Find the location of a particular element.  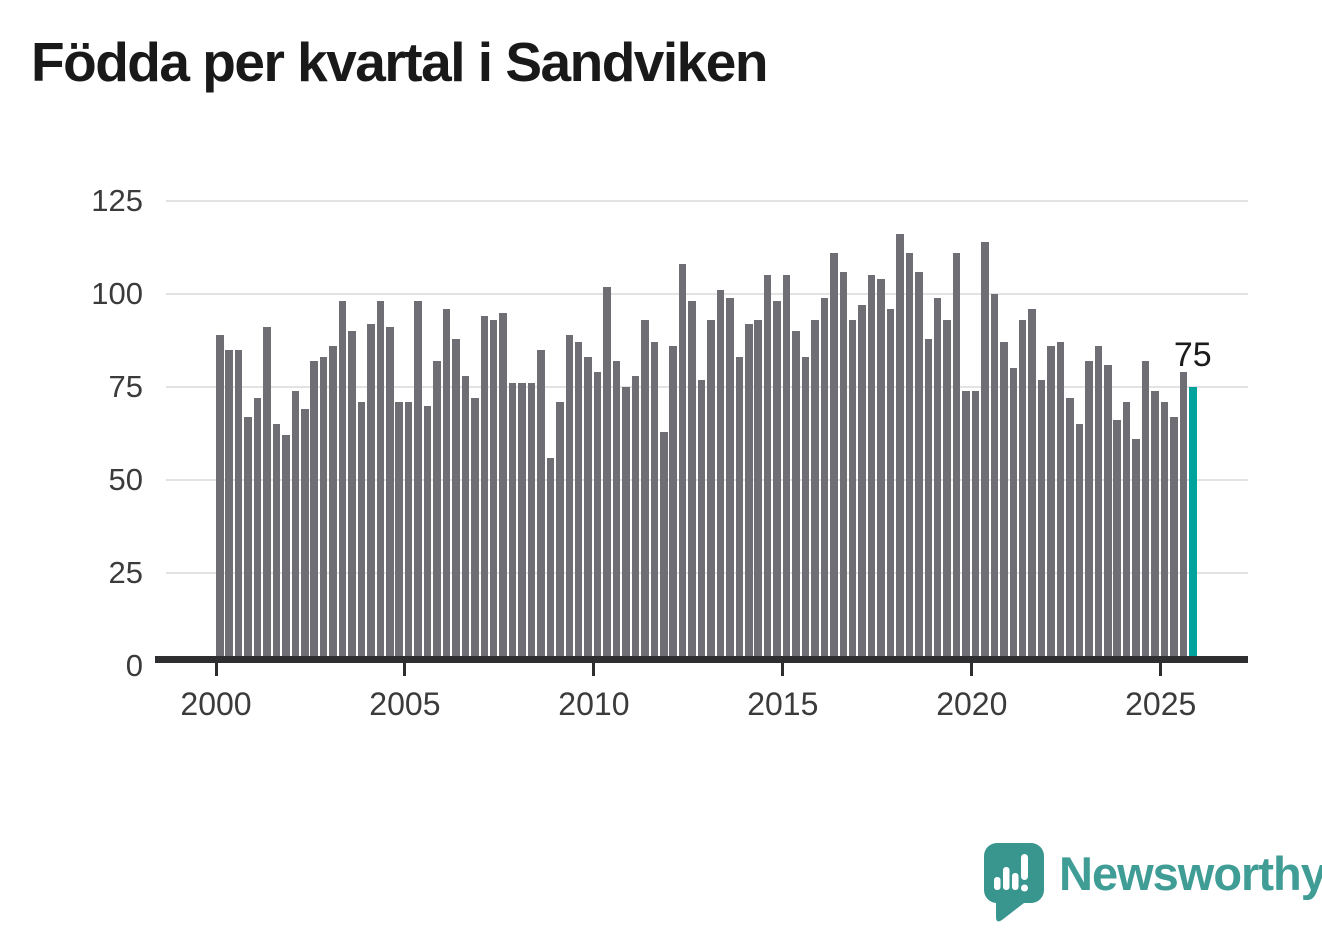

x-tick-label-2020: 2020 is located at coordinates (972, 704).